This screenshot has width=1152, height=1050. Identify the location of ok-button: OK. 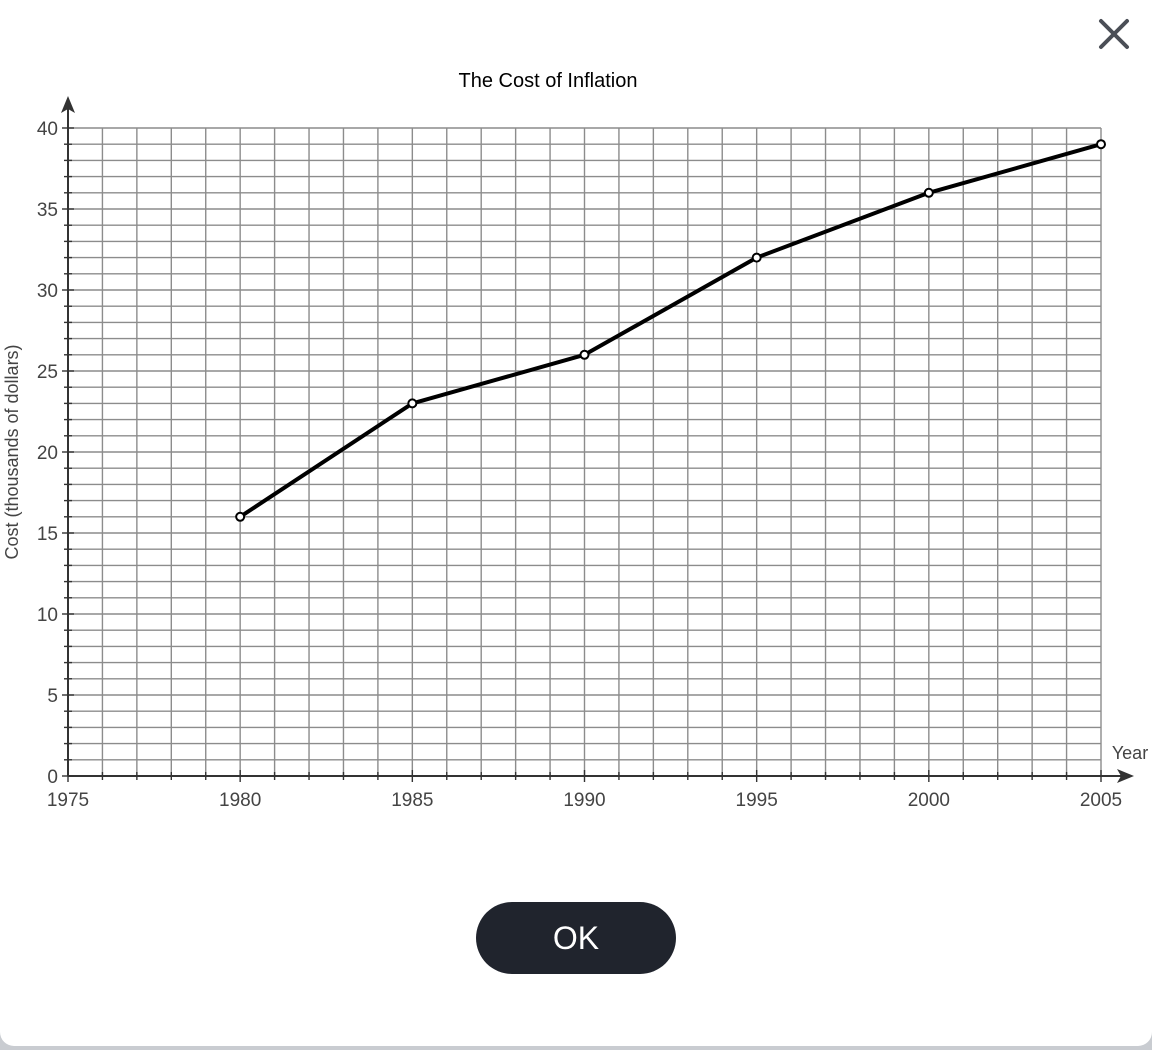
(576, 938).